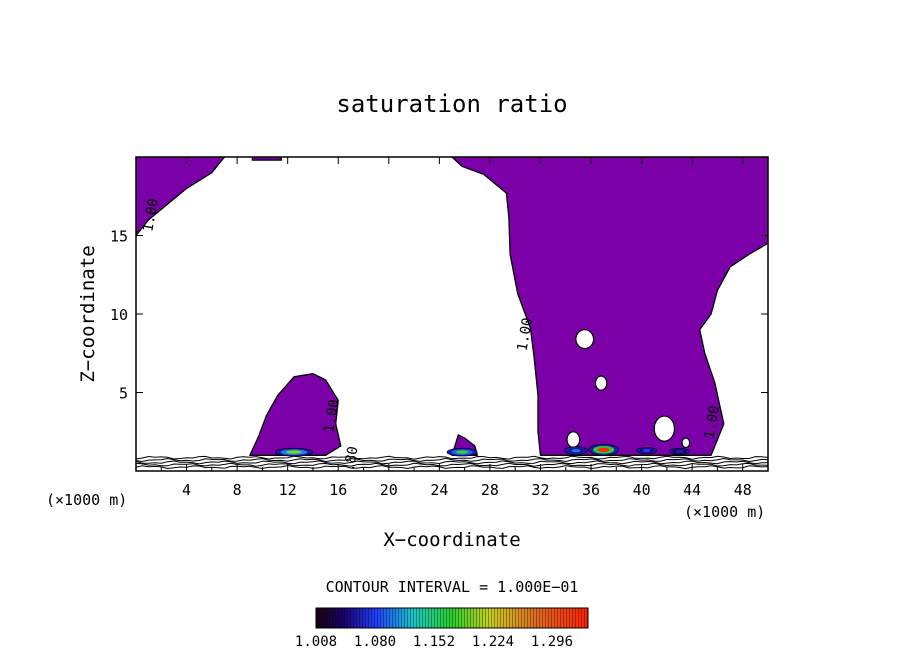 The width and height of the screenshot is (904, 654). Describe the element at coordinates (186, 490) in the screenshot. I see `x-tick-label: 4` at that location.